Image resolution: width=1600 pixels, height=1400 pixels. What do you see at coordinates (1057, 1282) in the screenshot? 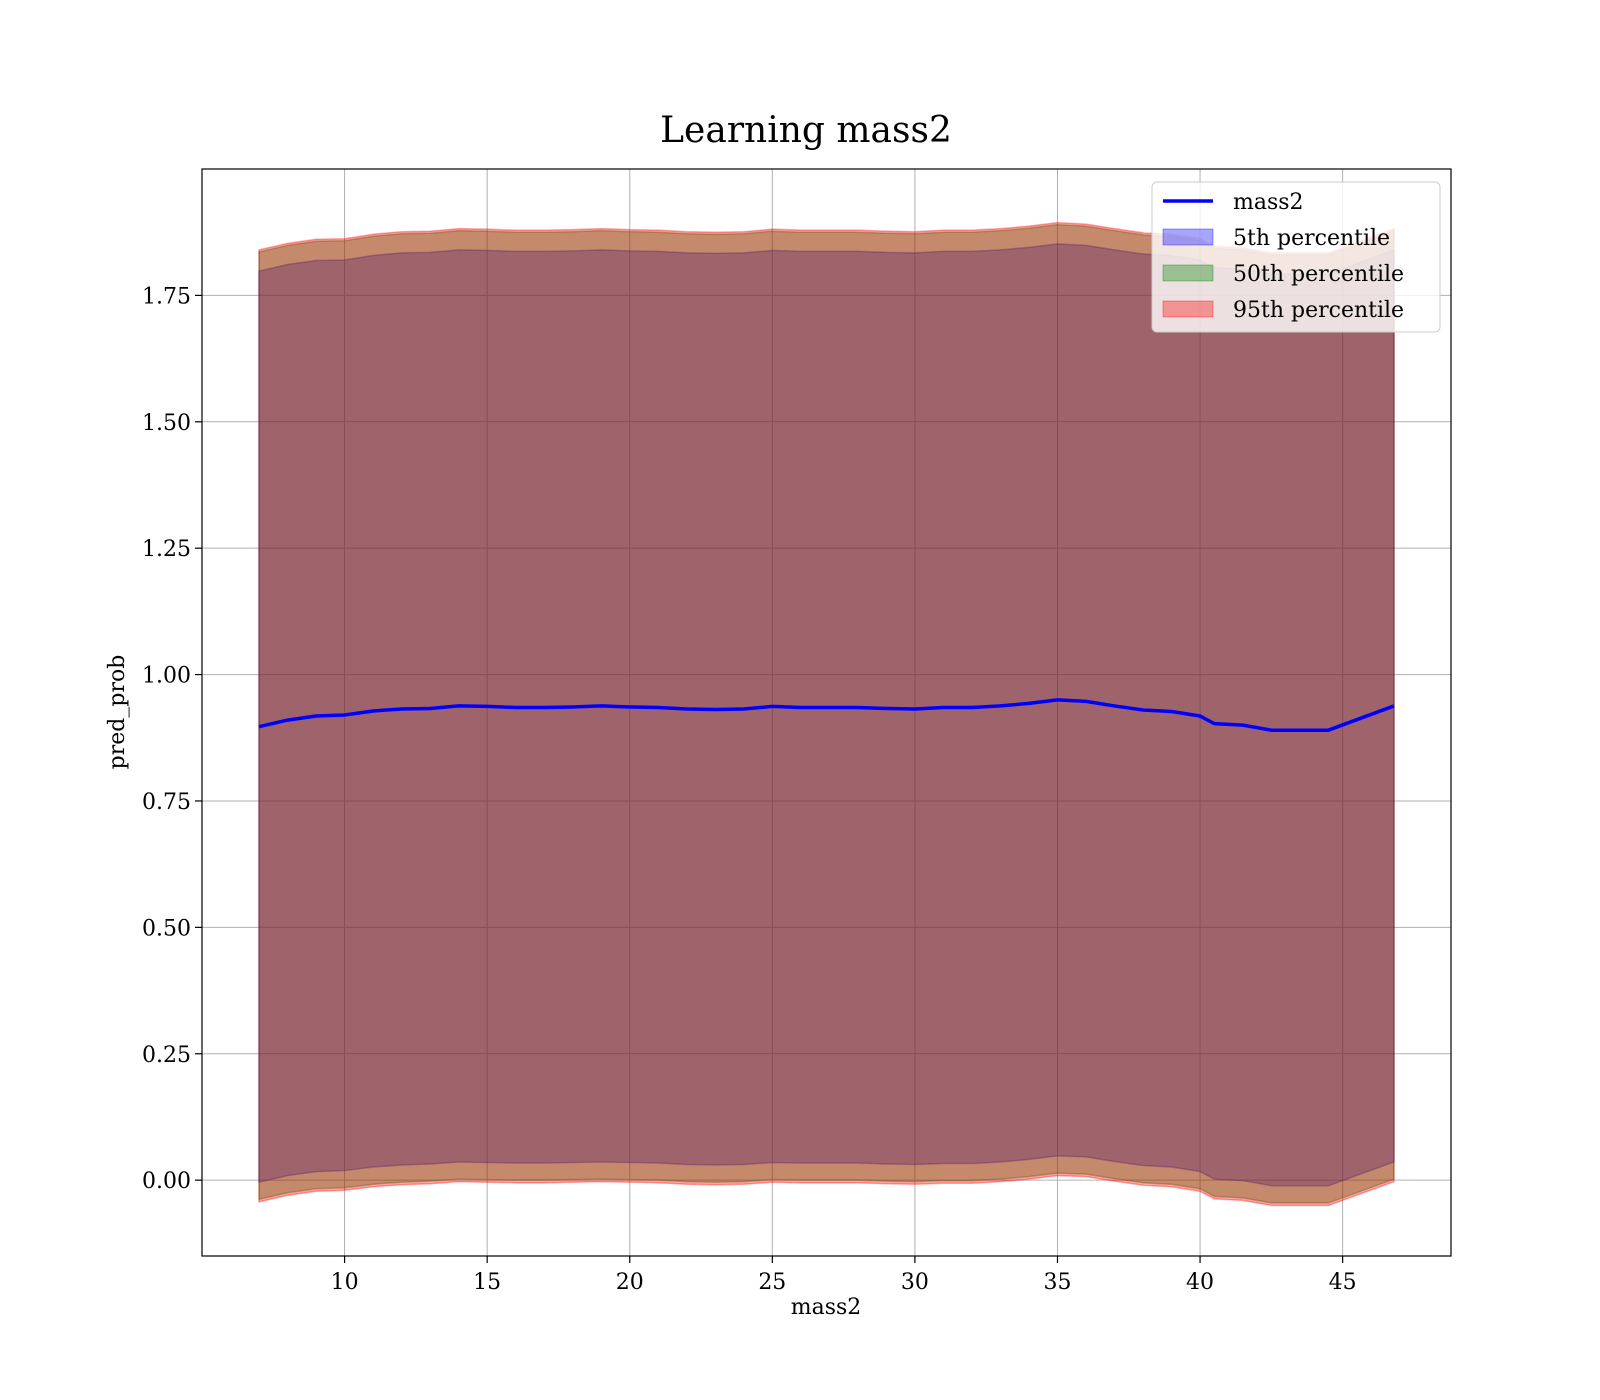
I see `x-tick-label: 35` at bounding box center [1057, 1282].